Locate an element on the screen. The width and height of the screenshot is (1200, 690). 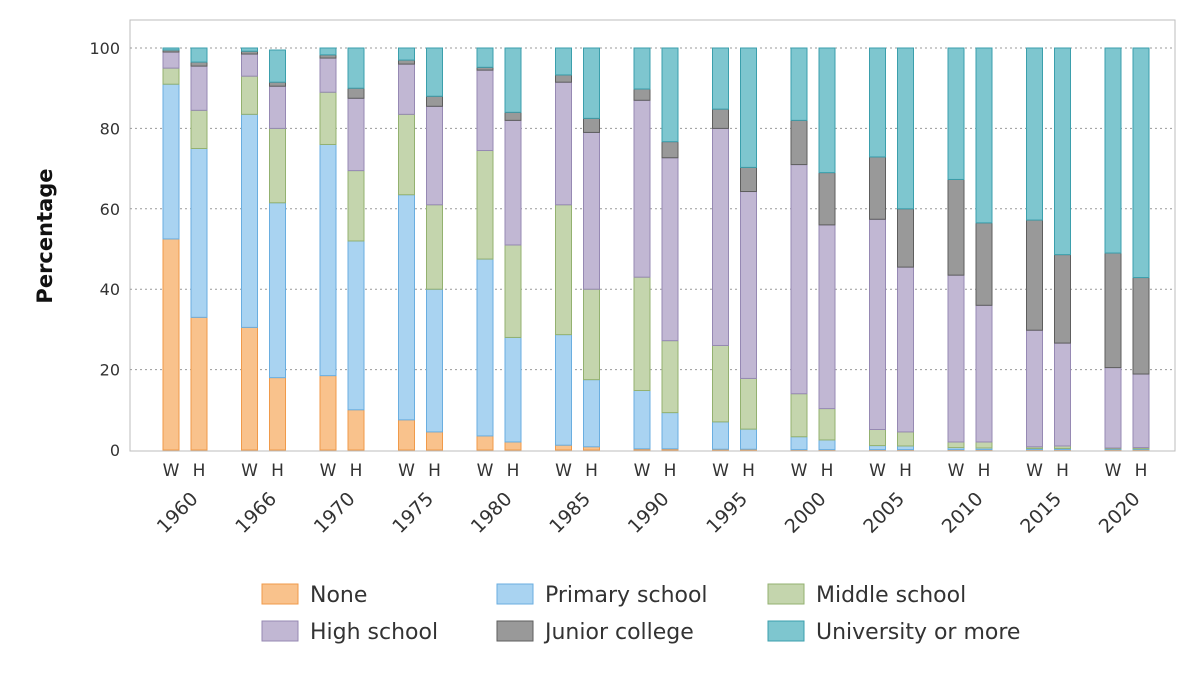
year-label: 1960 is located at coordinates (178, 513).